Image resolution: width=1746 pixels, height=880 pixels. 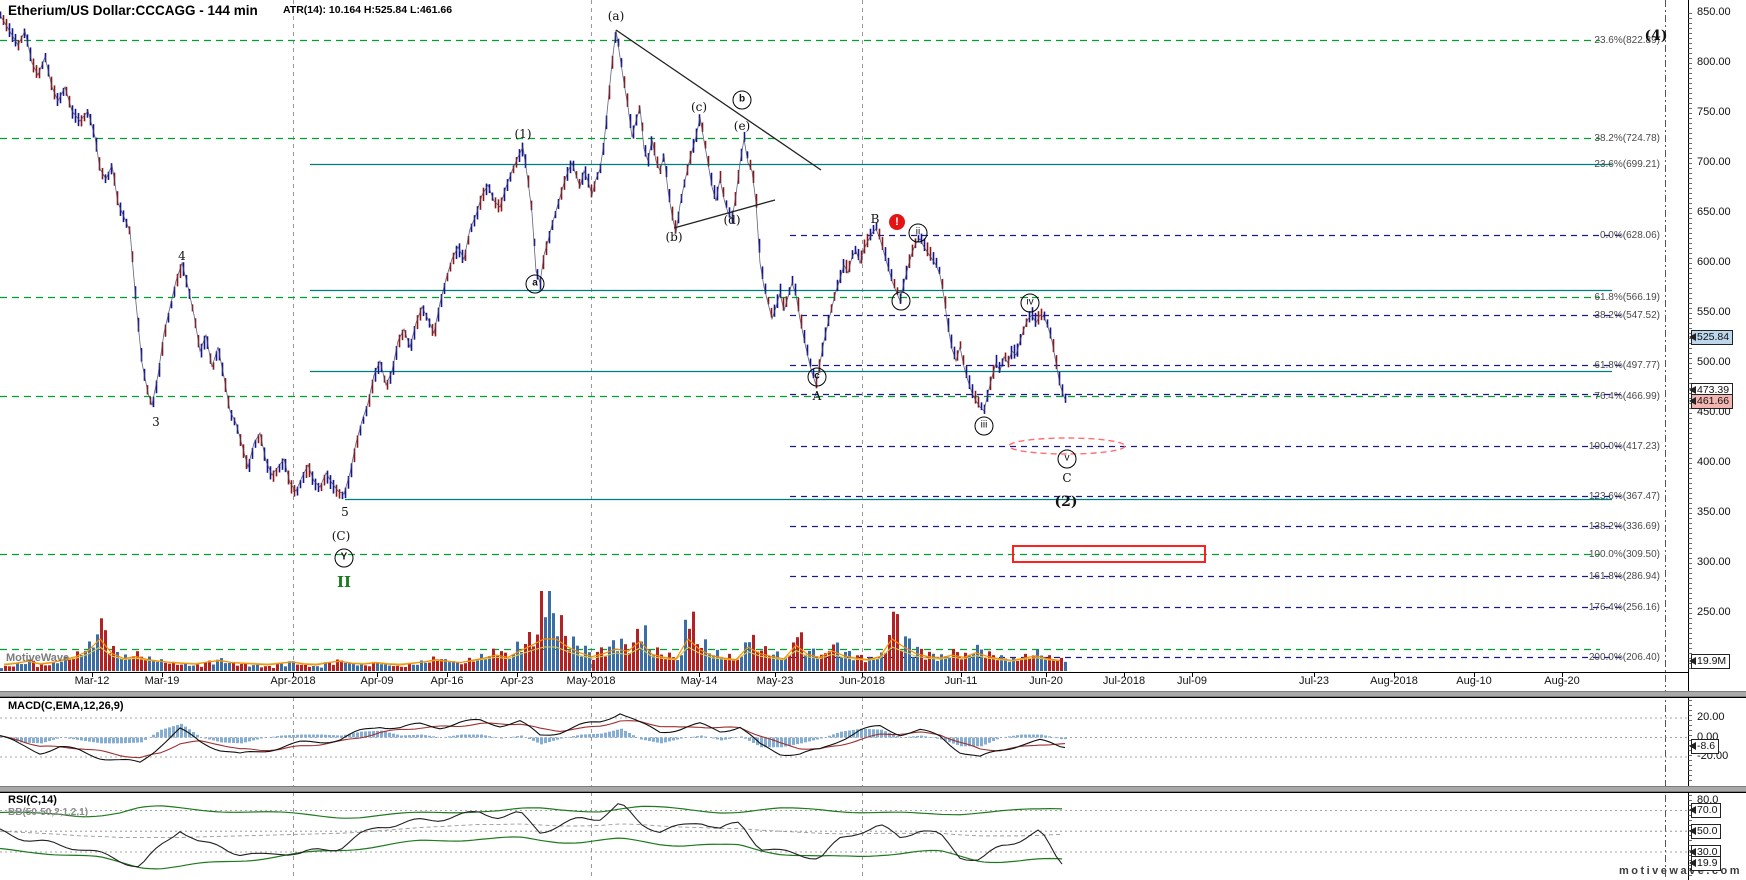 What do you see at coordinates (1711, 390) in the screenshot?
I see `price-badge: 473.39` at bounding box center [1711, 390].